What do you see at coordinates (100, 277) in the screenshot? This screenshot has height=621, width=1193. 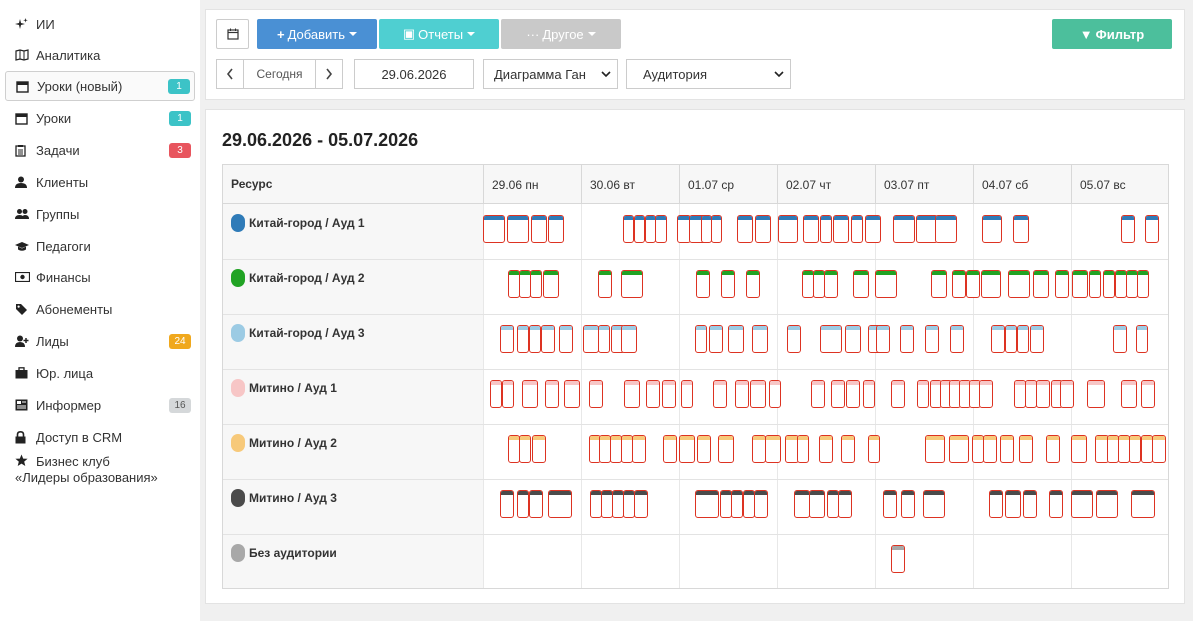 I see `sidebar-item-8: Финансы` at bounding box center [100, 277].